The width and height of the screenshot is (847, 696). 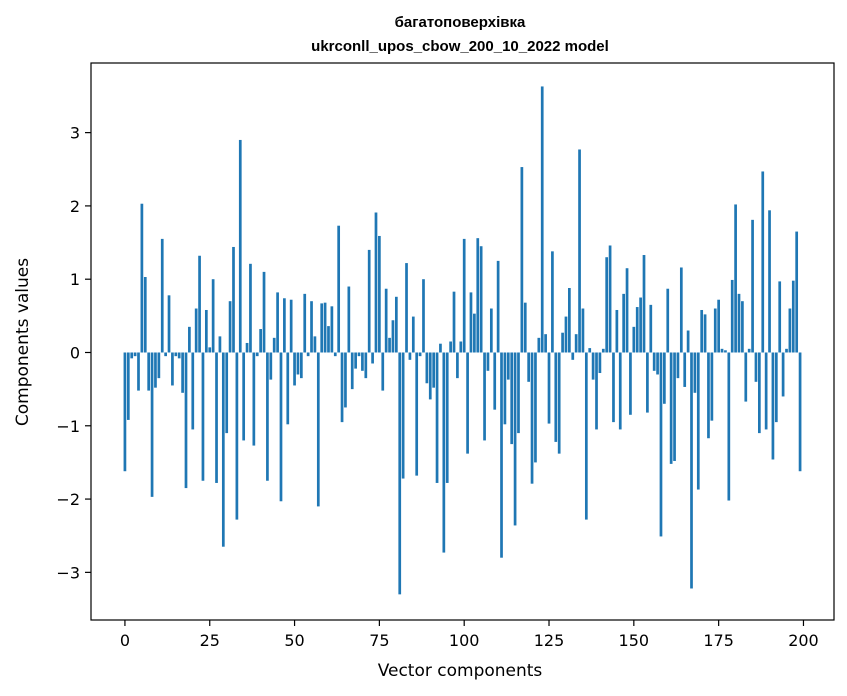 What do you see at coordinates (549, 640) in the screenshot?
I see `x-tick-label-125: 125` at bounding box center [549, 640].